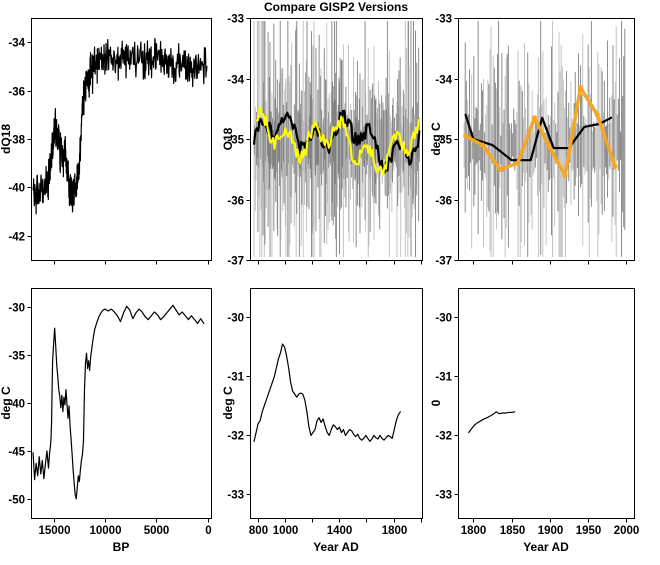 The height and width of the screenshot is (565, 660). I want to click on panel-bottom-right-svg: -30 -31 -32 -33 1800 1850 1900 1950 2000 0 Year AD, so click(535, 421).